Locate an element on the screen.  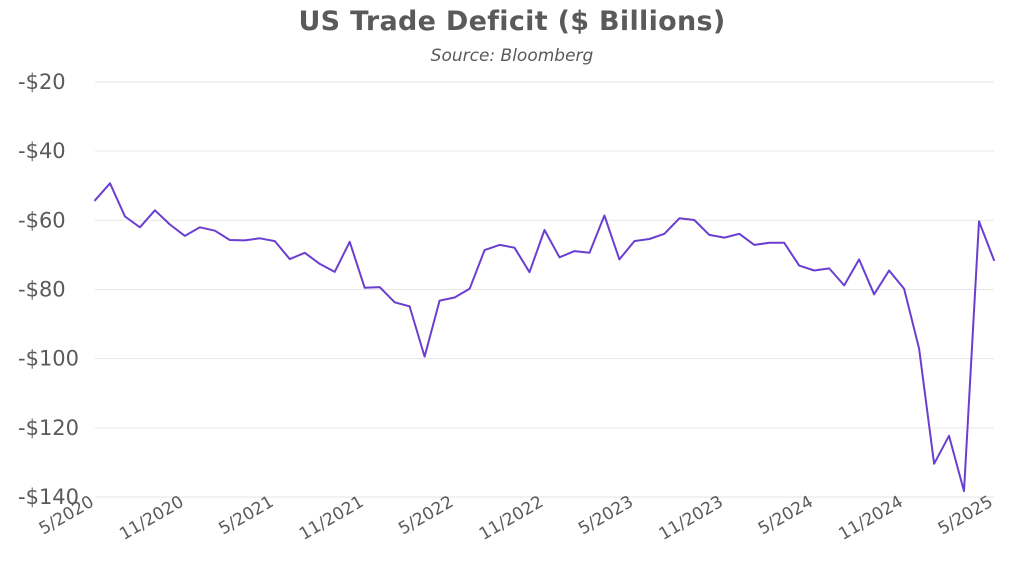
x-tick-label: 11/2022 is located at coordinates (511, 518).